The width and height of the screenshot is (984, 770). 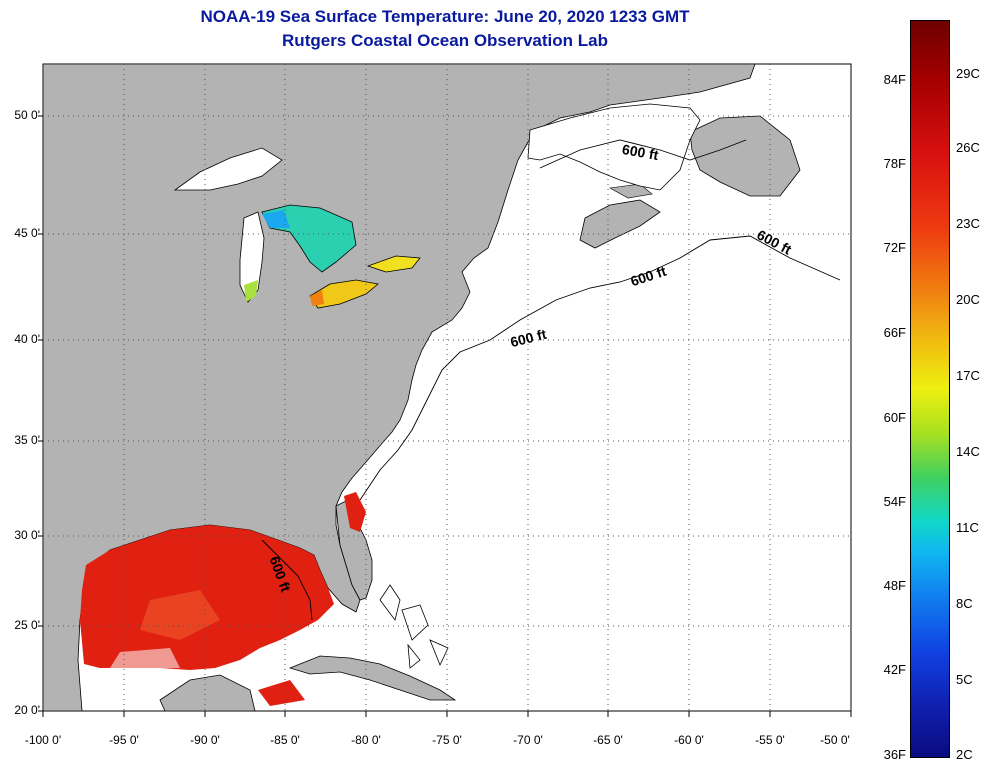 I want to click on lon-label: -55 0', so click(x=770, y=740).